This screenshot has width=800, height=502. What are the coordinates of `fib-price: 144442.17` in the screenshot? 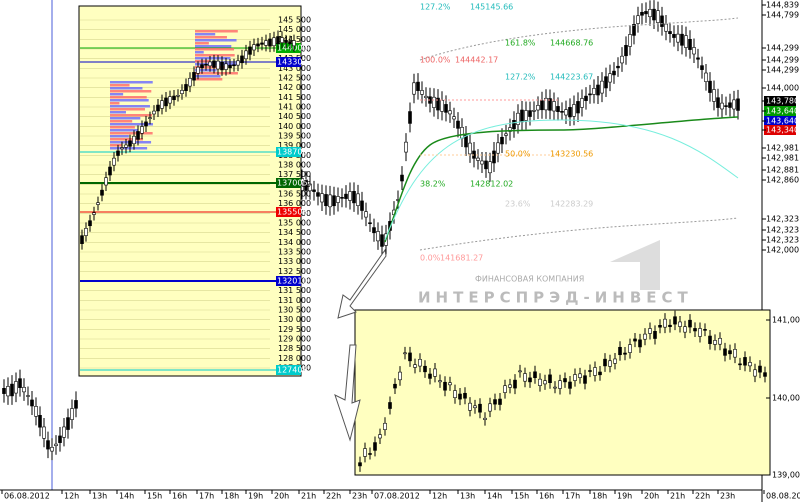 It's located at (476, 60).